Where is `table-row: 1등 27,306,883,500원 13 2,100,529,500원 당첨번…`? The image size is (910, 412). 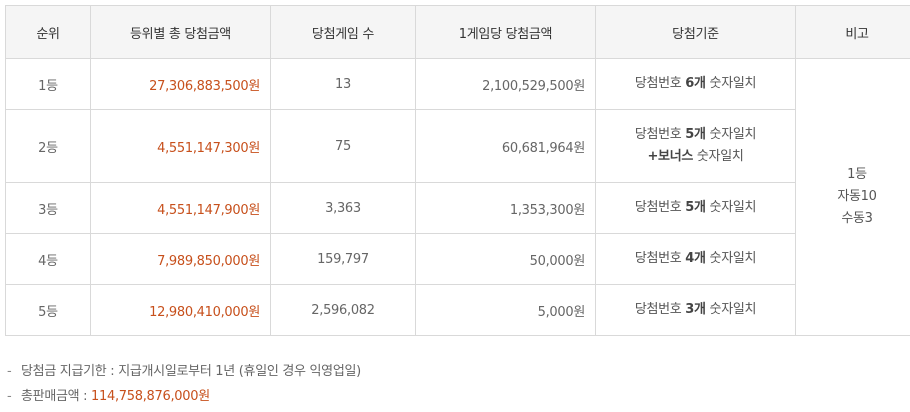 table-row: 1등 27,306,883,500원 13 2,100,529,500원 당첨번… is located at coordinates (458, 84).